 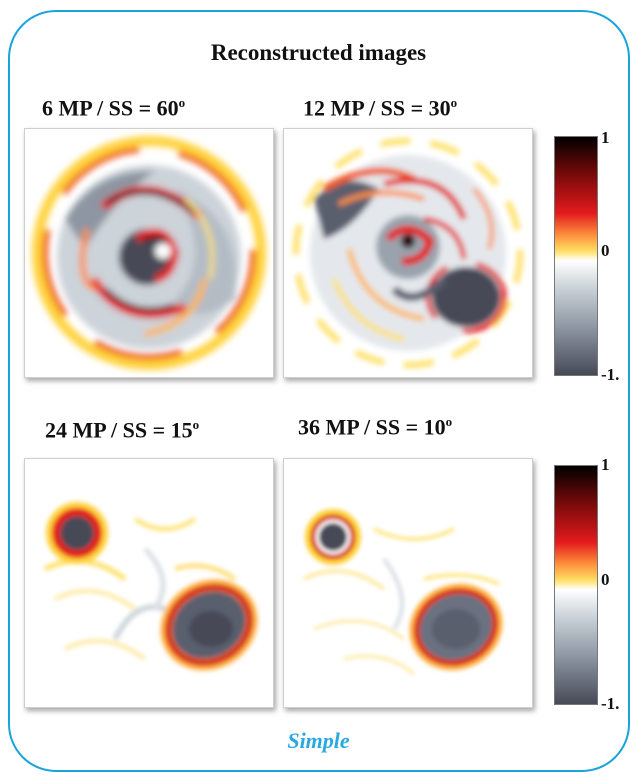 What do you see at coordinates (318, 52) in the screenshot?
I see `figure-title: Reconstructed images` at bounding box center [318, 52].